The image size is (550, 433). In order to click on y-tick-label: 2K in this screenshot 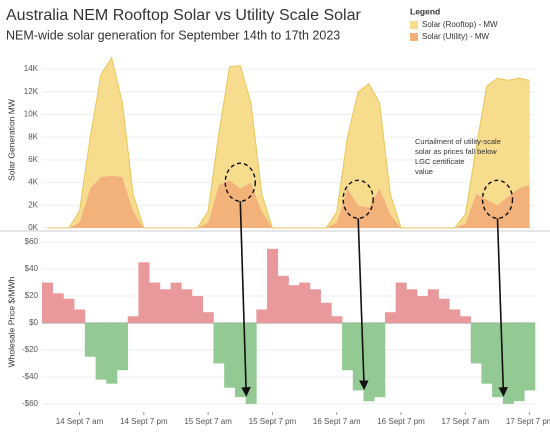, I will do `click(33, 204)`.